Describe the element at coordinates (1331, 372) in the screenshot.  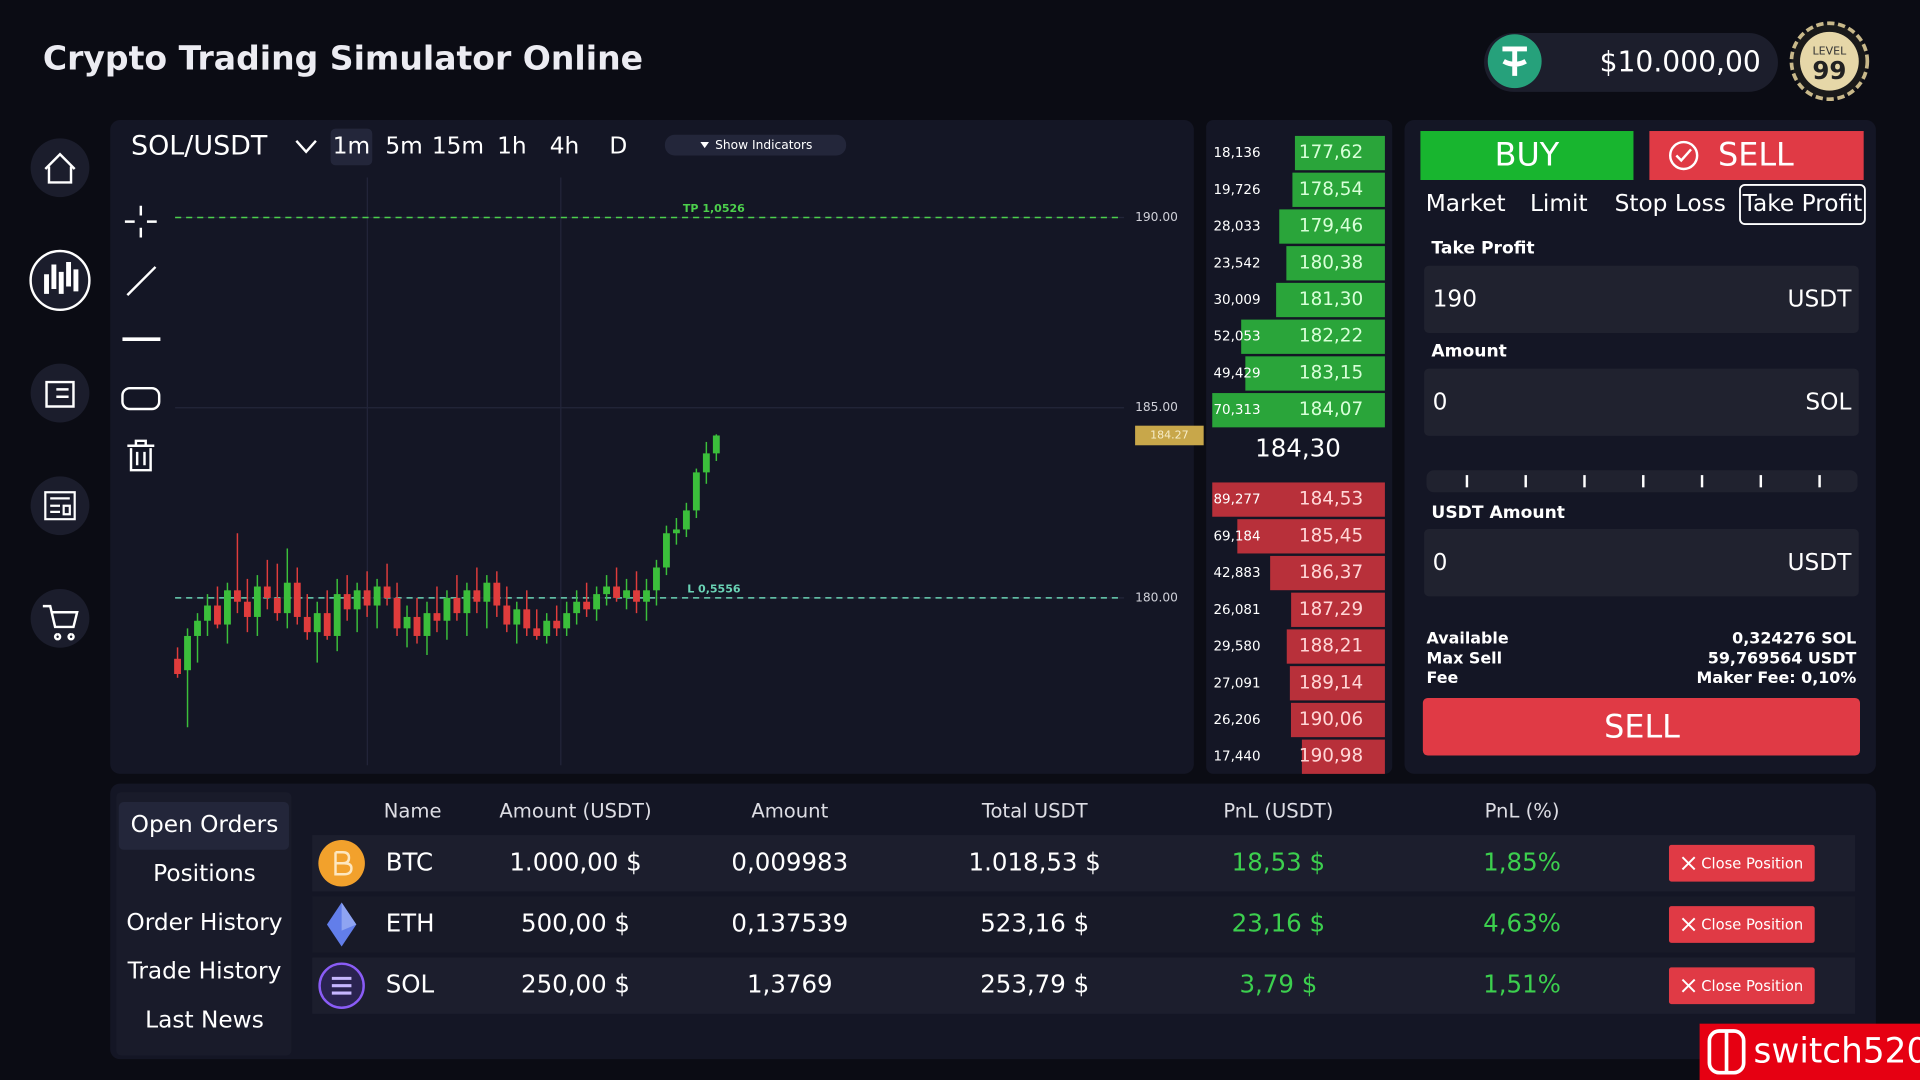
I see `order-price: 183,15` at that location.